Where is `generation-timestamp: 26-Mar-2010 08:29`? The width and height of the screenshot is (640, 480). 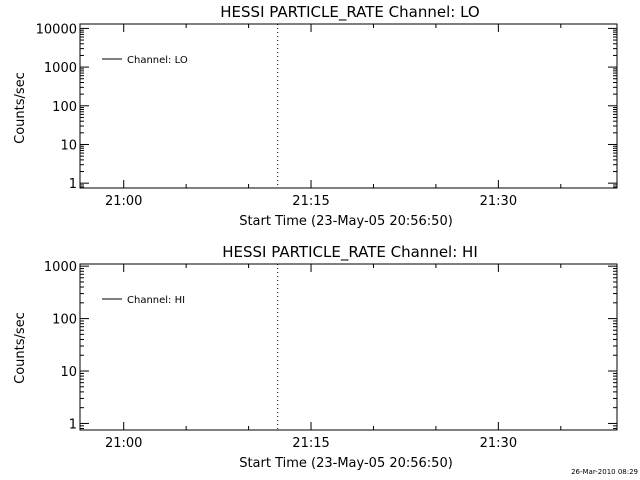 generation-timestamp: 26-Mar-2010 08:29 is located at coordinates (604, 472).